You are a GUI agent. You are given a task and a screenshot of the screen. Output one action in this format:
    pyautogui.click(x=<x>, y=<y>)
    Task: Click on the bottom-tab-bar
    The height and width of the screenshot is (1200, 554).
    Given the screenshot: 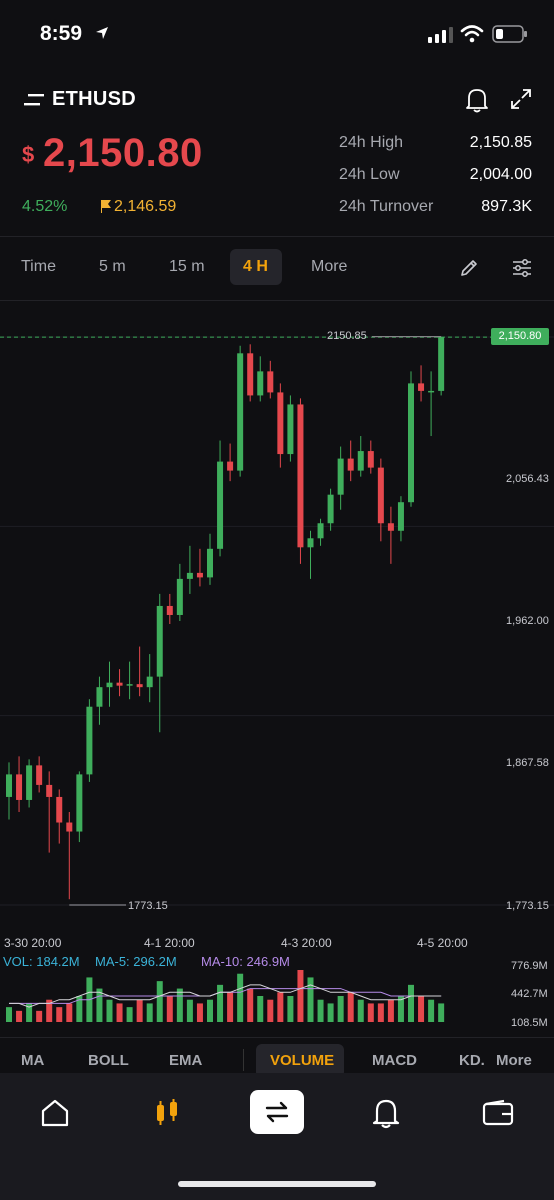 What is the action you would take?
    pyautogui.click(x=277, y=1136)
    